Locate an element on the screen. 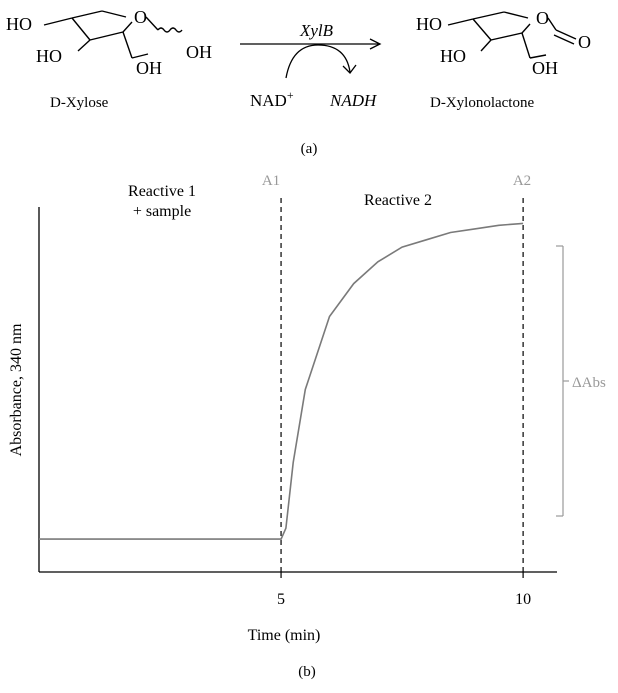 This screenshot has width=618, height=693. lactone-carbonyl-o: O is located at coordinates (584, 42).